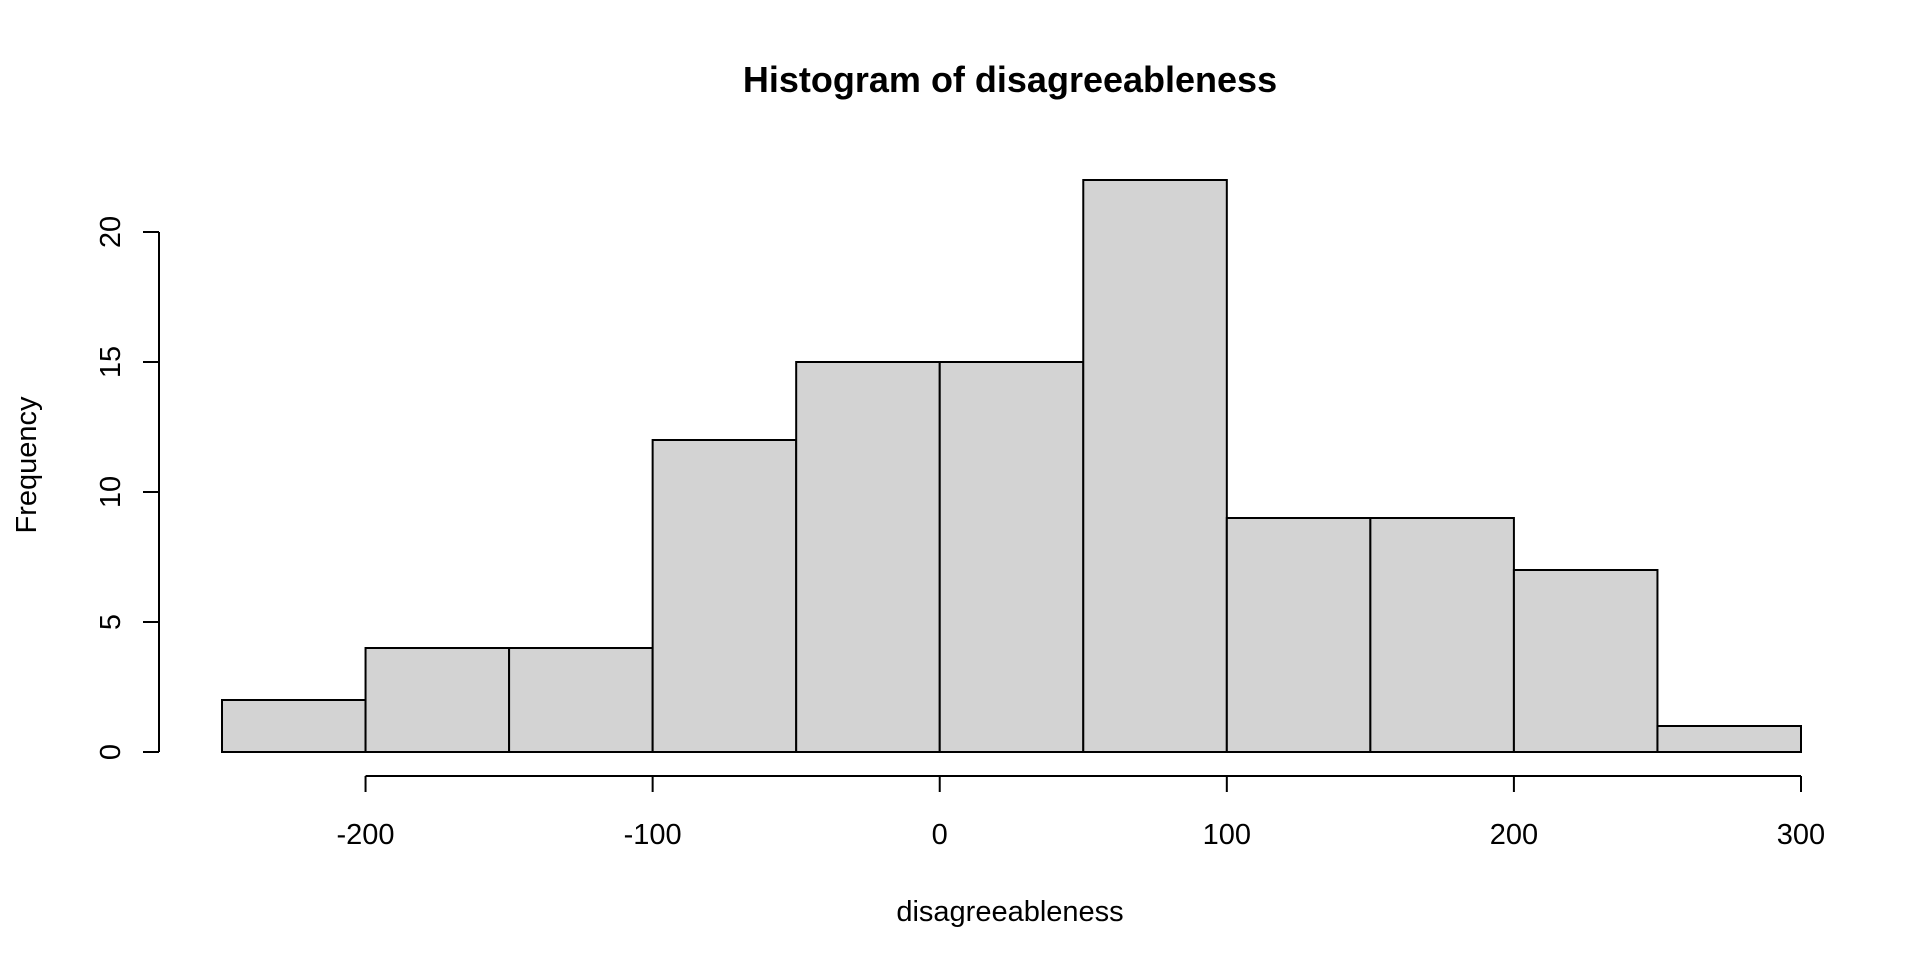 Image resolution: width=1920 pixels, height=960 pixels. Describe the element at coordinates (111, 622) in the screenshot. I see `y-tick-label: 5` at that location.